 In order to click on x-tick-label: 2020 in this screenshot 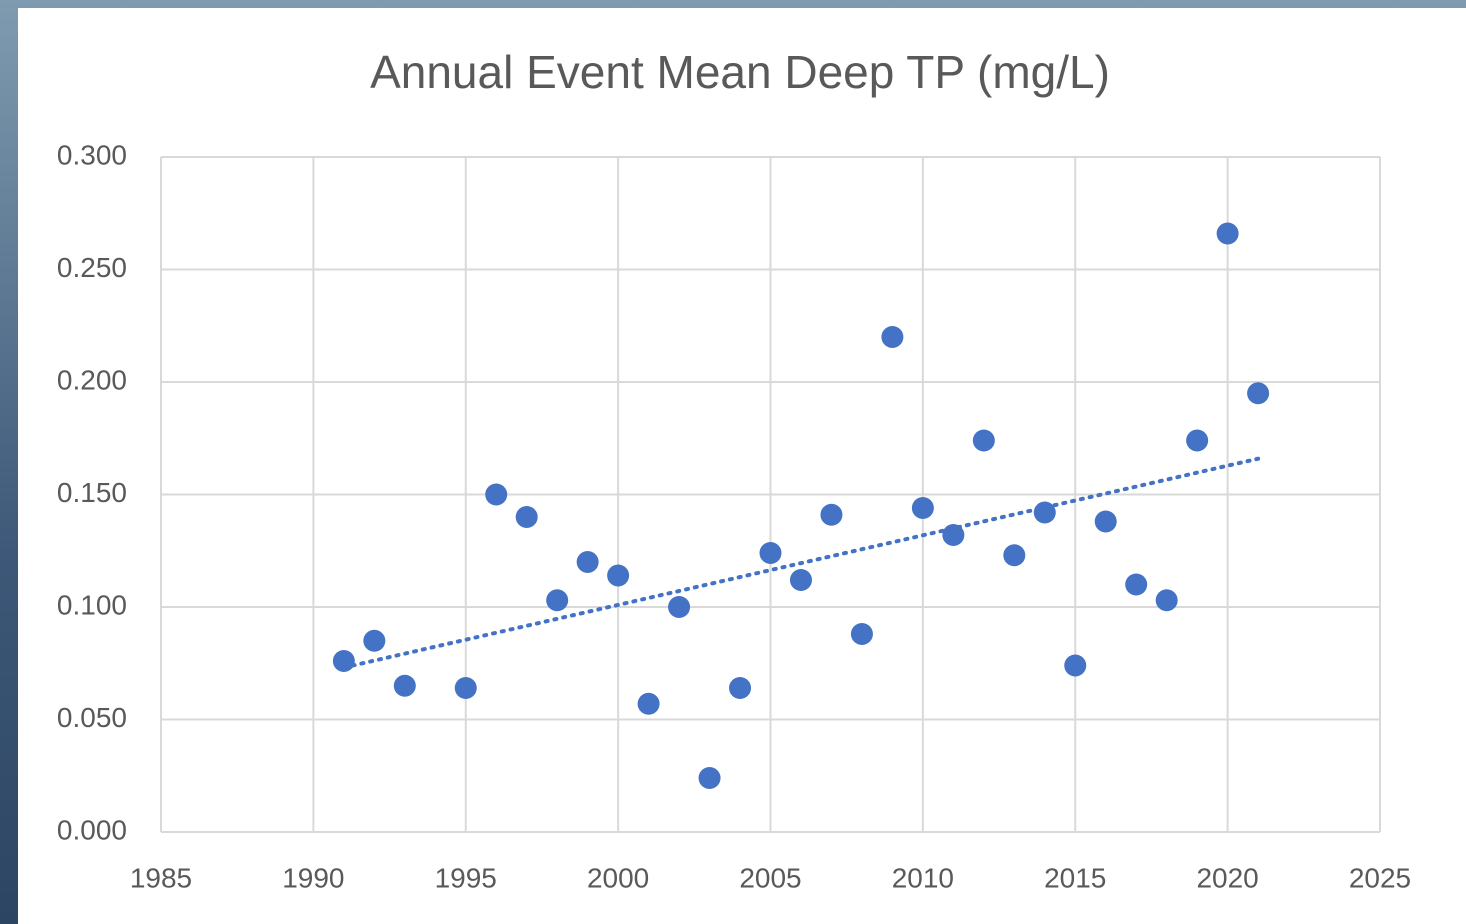, I will do `click(1227, 877)`.